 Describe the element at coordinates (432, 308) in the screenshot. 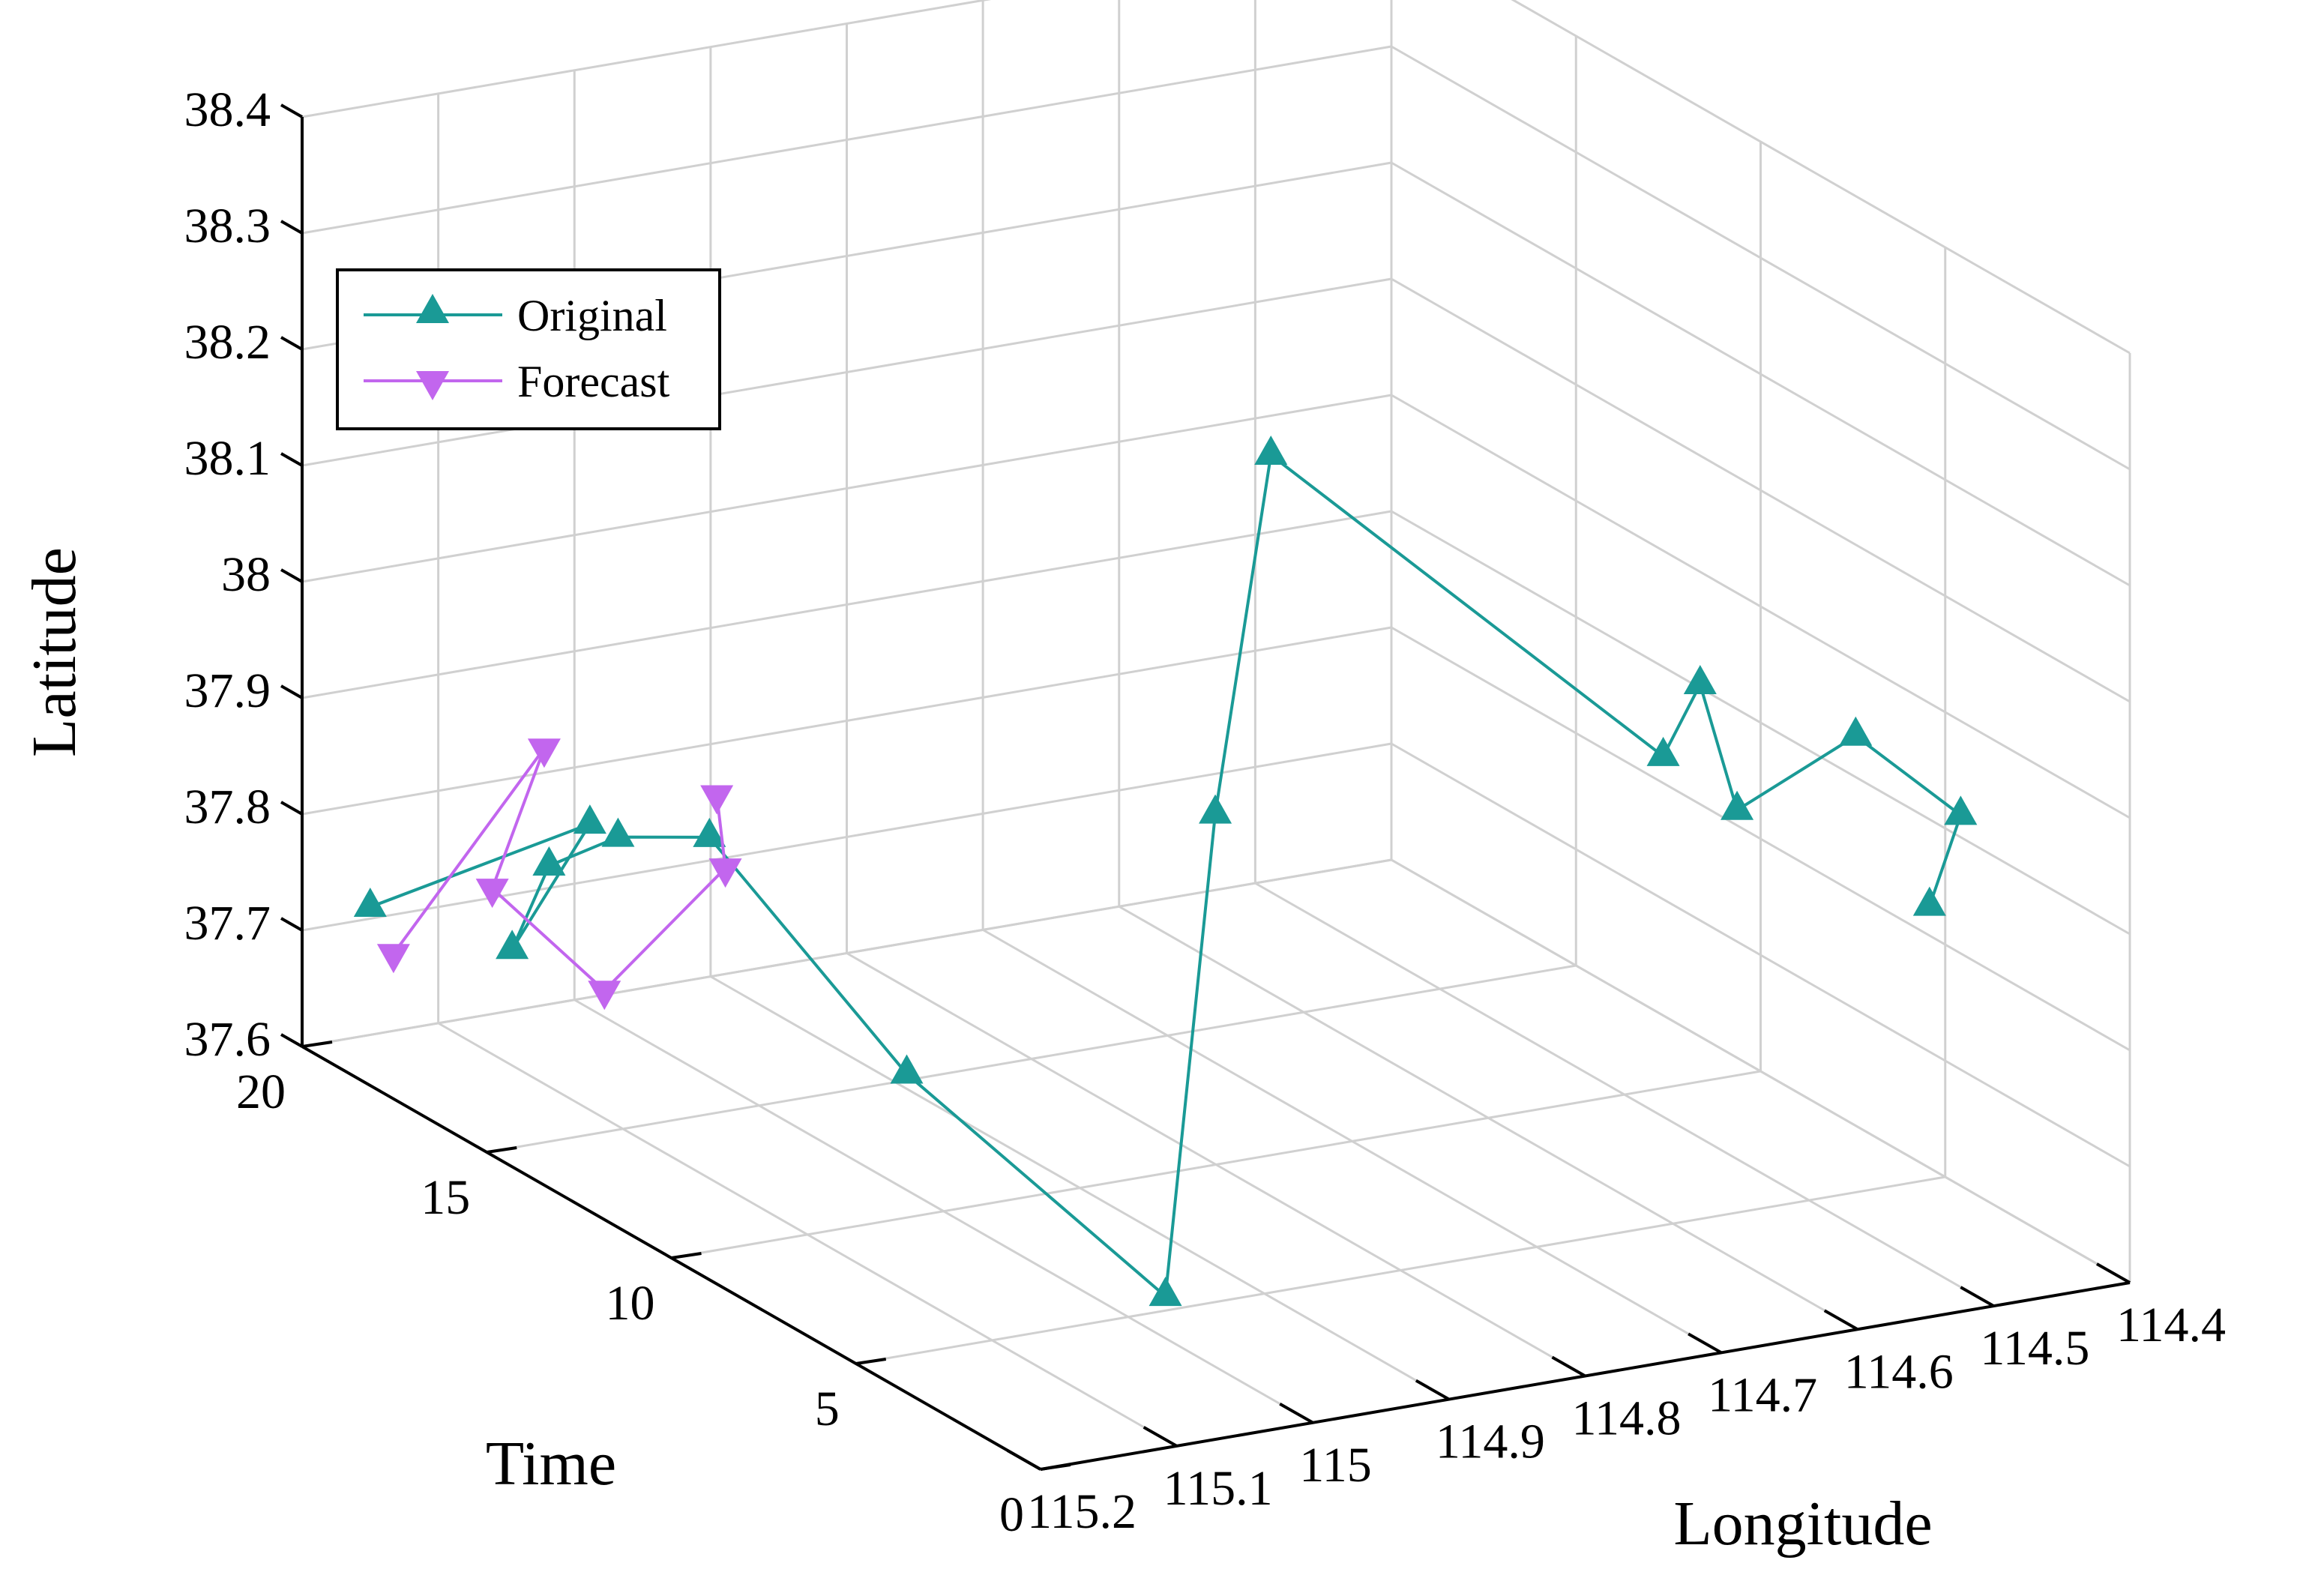

I see `legend-original-marker` at that location.